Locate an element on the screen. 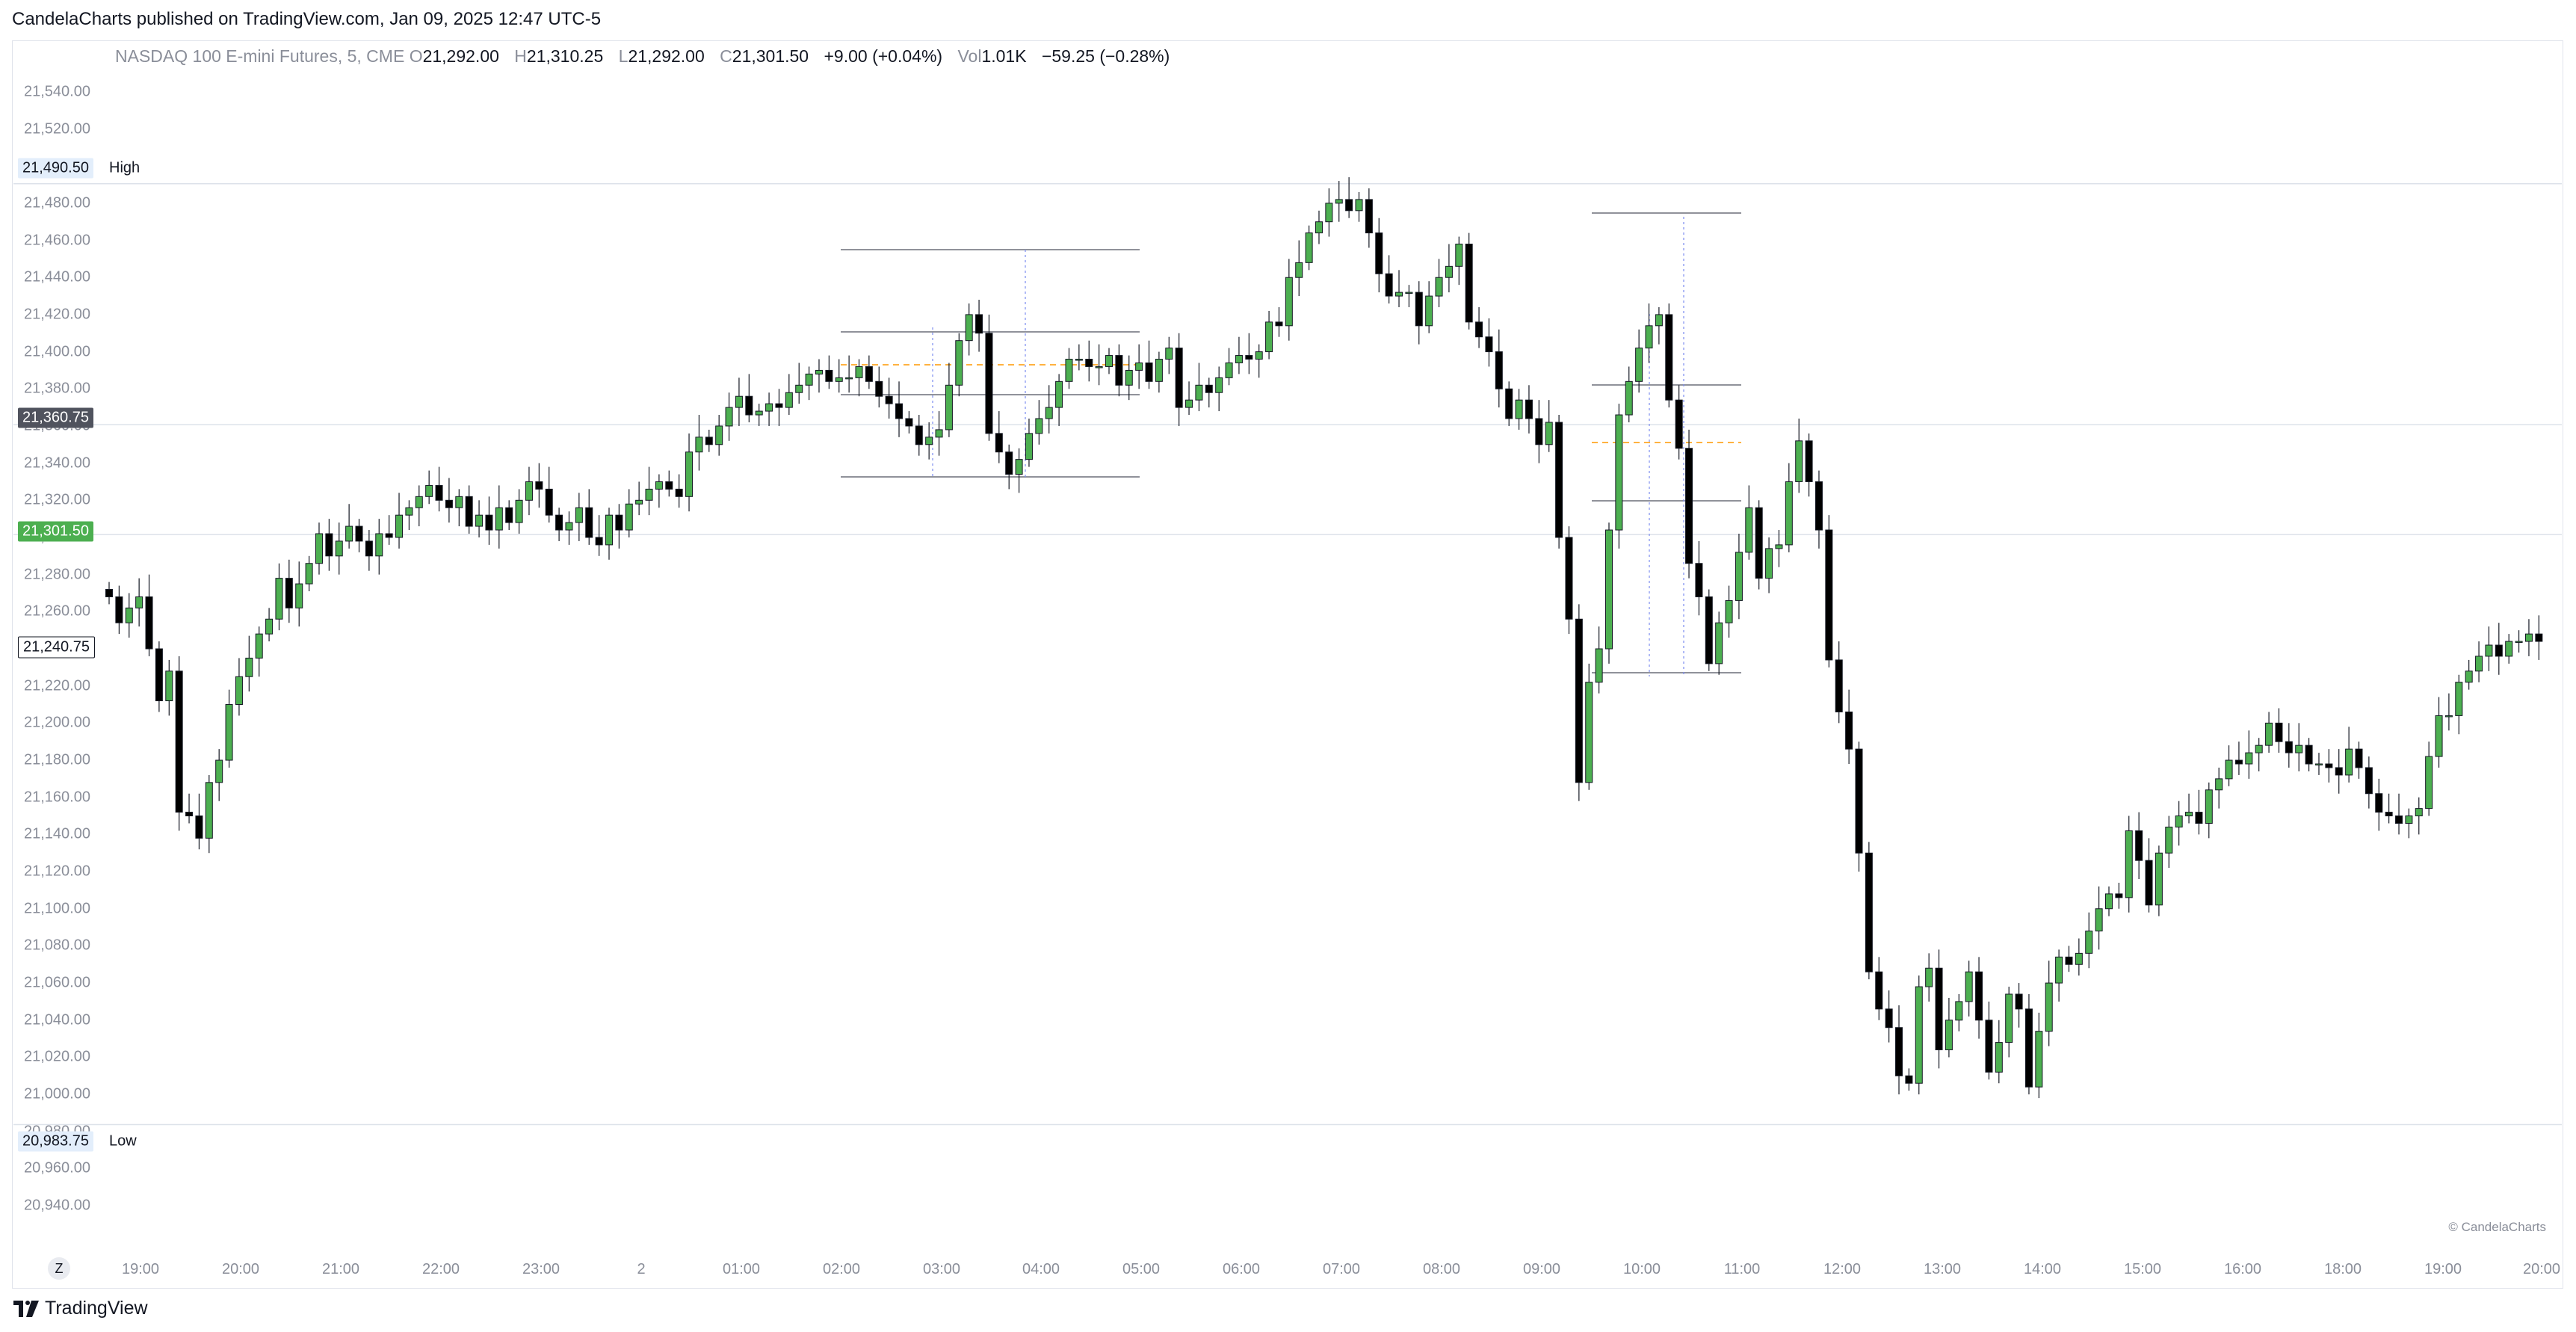  open-label: O is located at coordinates (416, 56).